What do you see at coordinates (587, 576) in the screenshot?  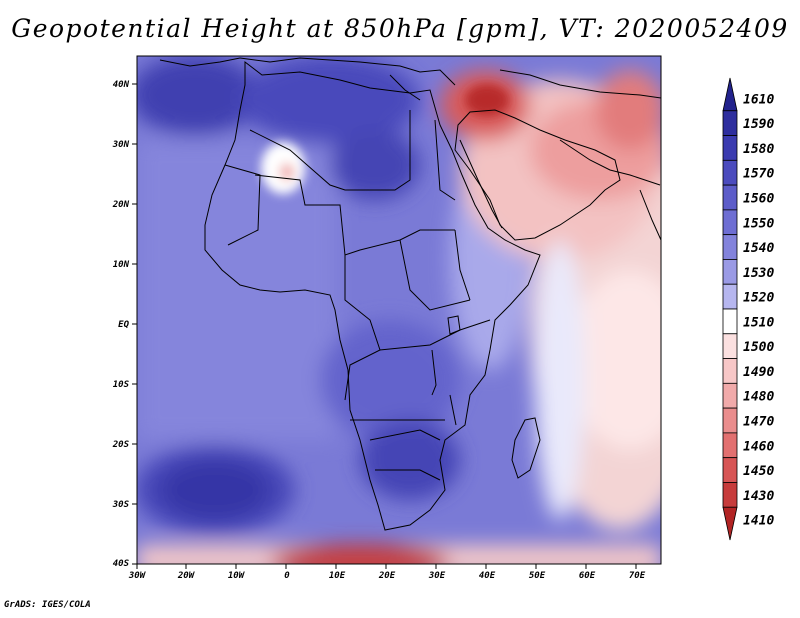 I see `lon-label: 60E` at bounding box center [587, 576].